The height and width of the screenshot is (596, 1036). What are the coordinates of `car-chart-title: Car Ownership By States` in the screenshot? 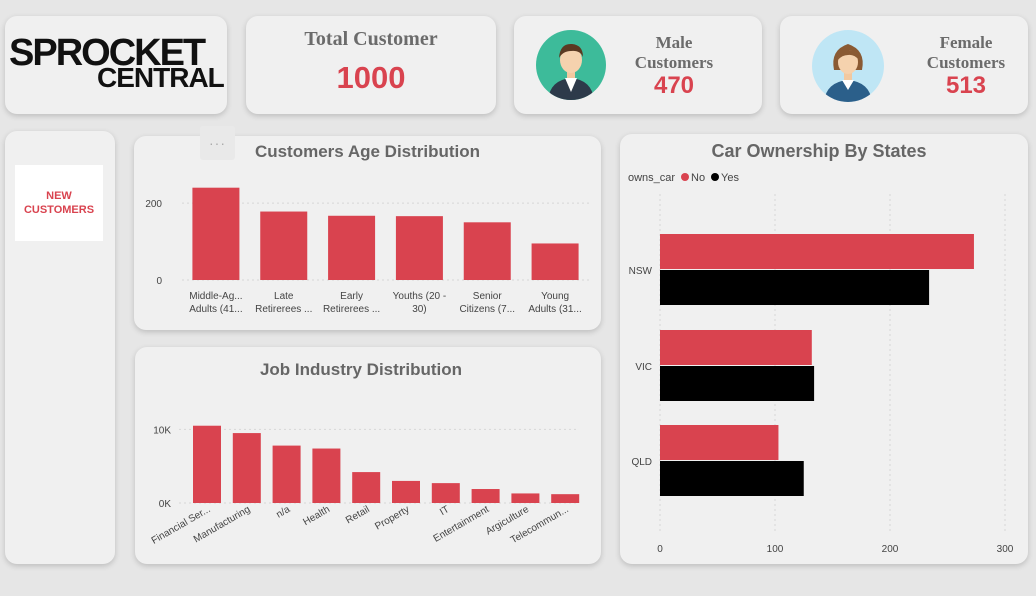 It's located at (819, 151).